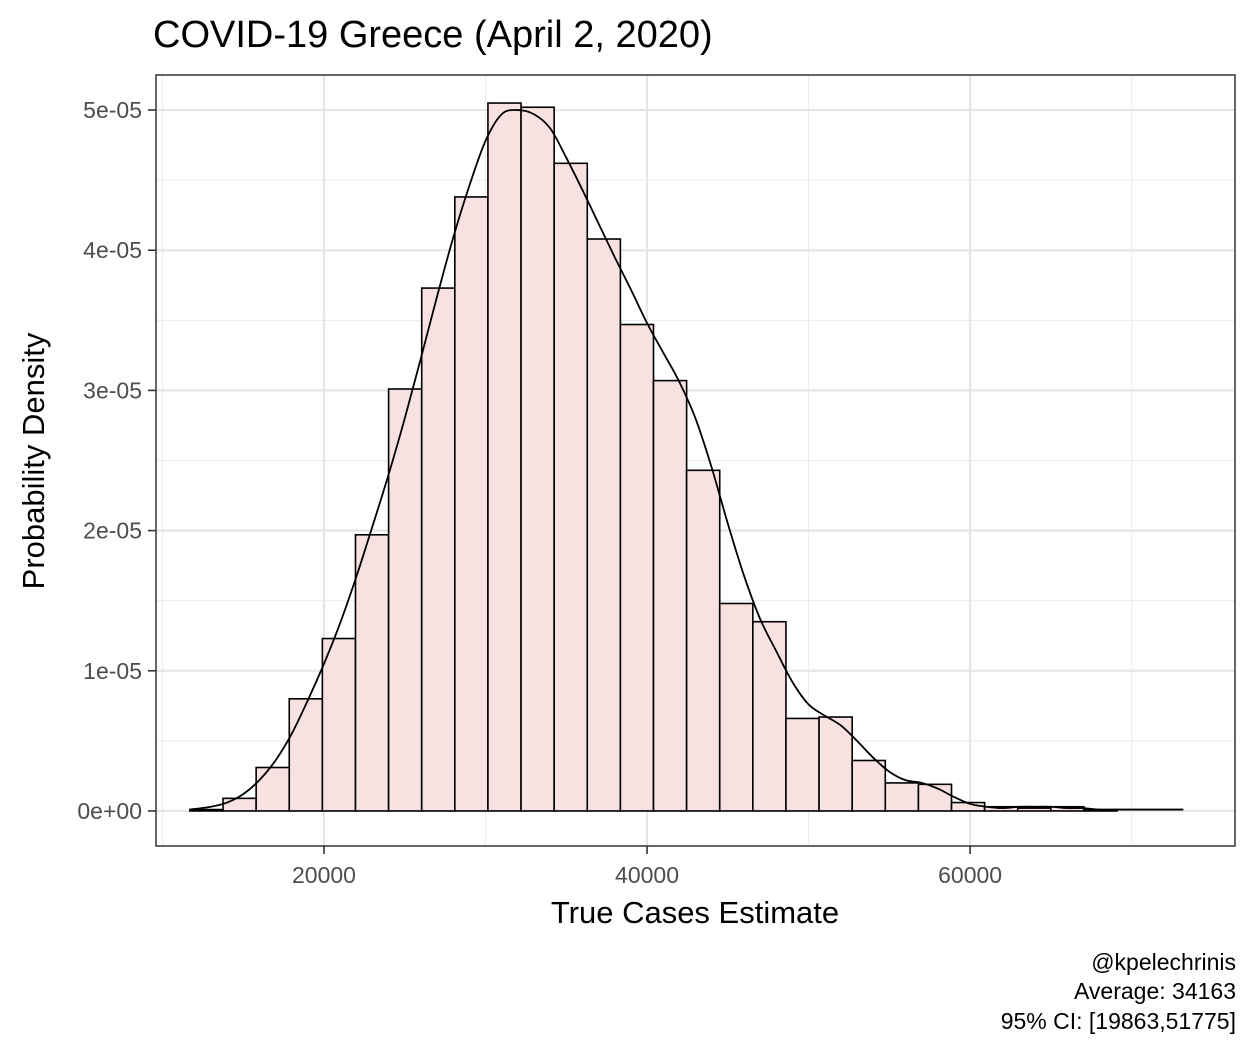 The height and width of the screenshot is (1054, 1254). I want to click on chart-title: COVID-19 Greece (April 2, 2020), so click(433, 35).